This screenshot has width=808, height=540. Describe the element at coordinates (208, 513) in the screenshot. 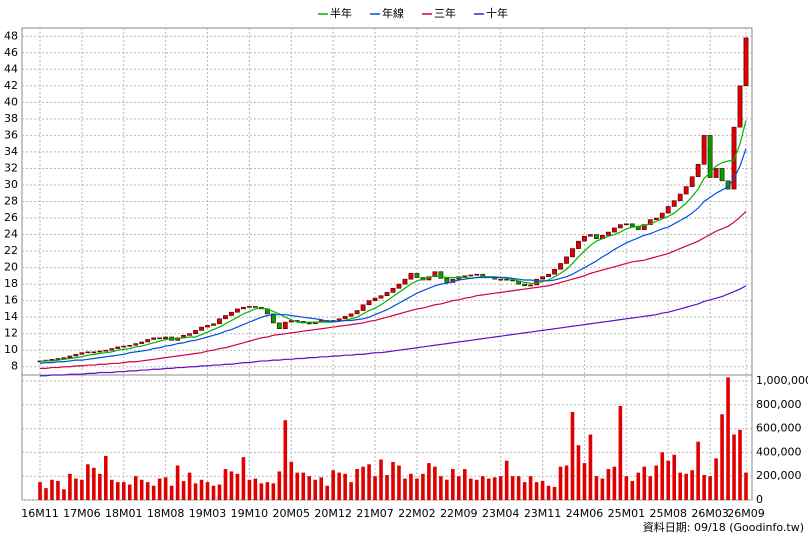

I see `x-tick-label: 19M03` at that location.